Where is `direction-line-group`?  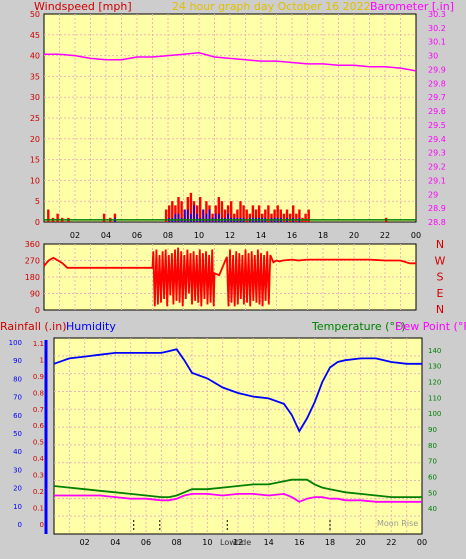 direction-line-group is located at coordinates (229, 277).